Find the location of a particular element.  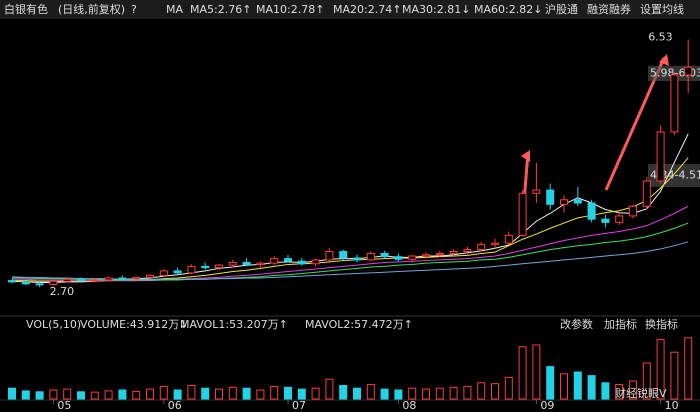

volume-legend: VOLUME:43.912万↓ is located at coordinates (134, 324).